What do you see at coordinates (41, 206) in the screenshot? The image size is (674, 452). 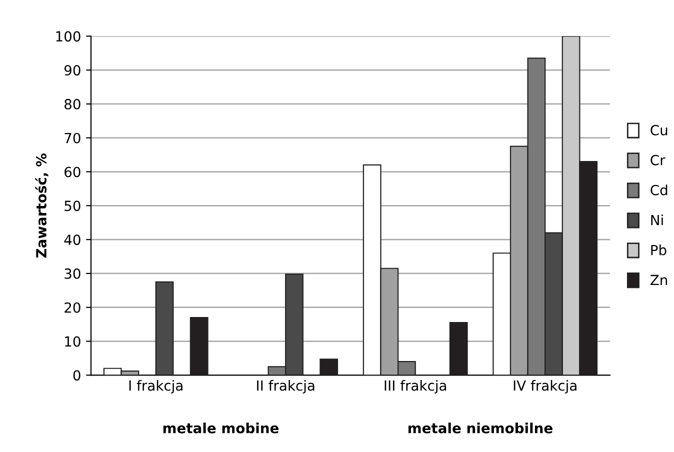 I see `y-axis-title: Zawartość, %` at bounding box center [41, 206].